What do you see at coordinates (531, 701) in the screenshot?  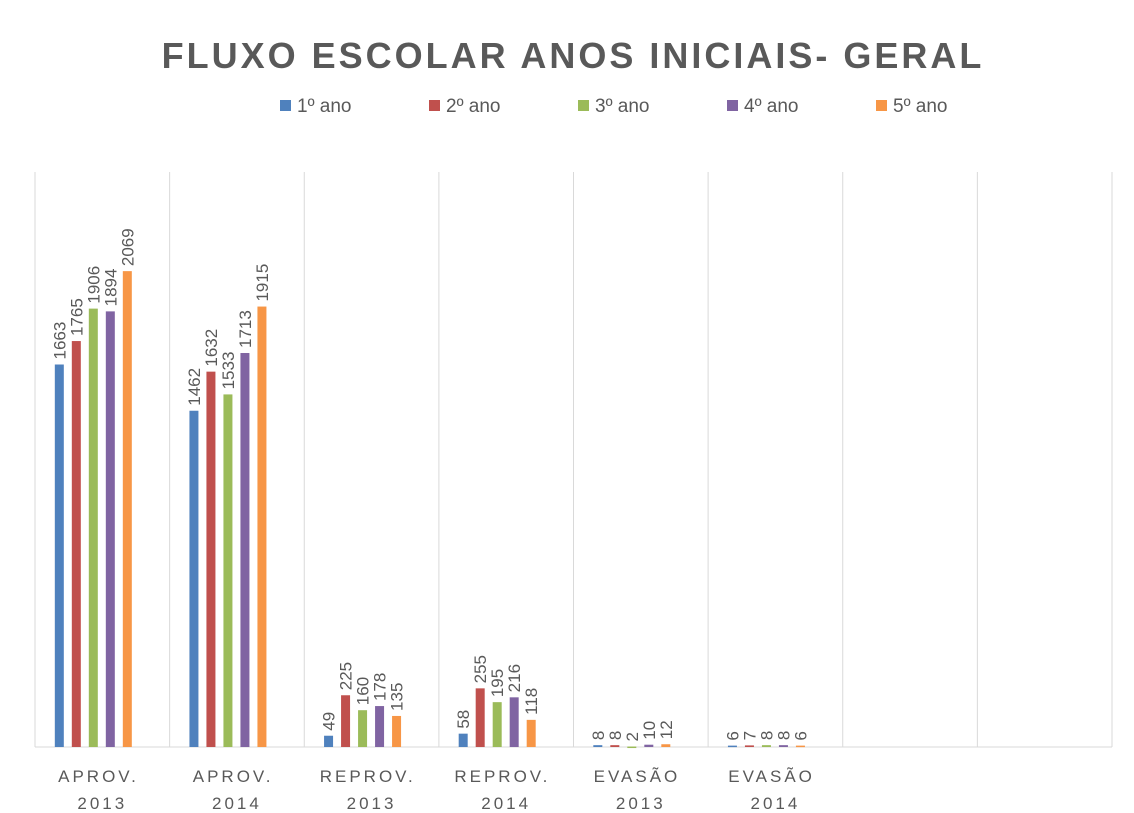 I see `data-label: 118` at bounding box center [531, 701].